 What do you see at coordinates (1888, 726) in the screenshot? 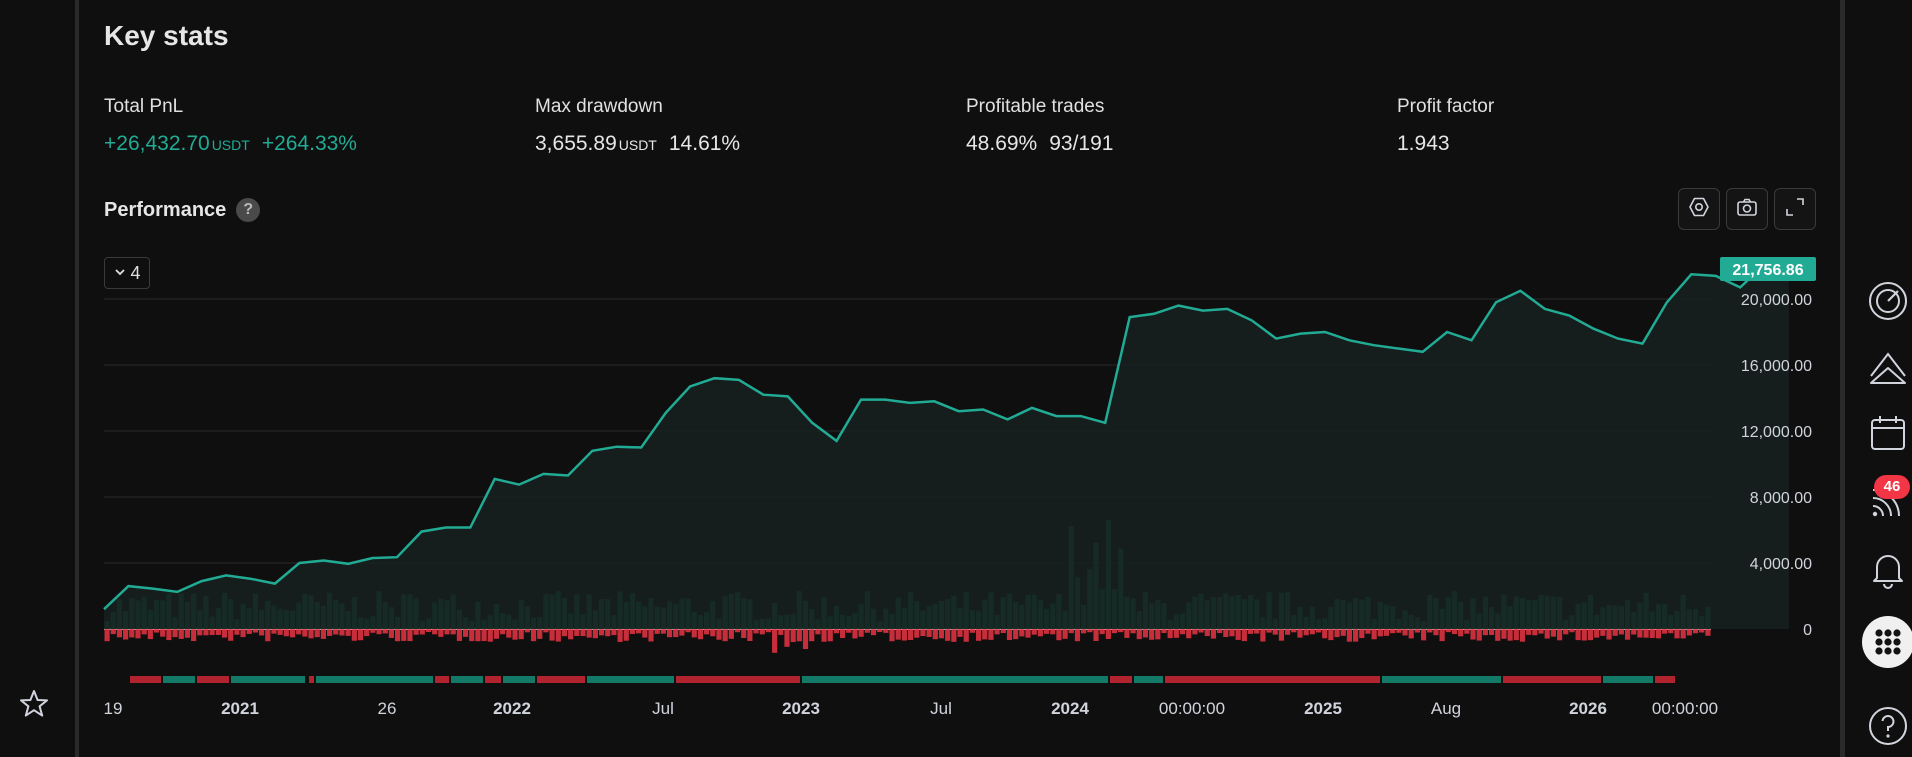
I see `help-icon` at bounding box center [1888, 726].